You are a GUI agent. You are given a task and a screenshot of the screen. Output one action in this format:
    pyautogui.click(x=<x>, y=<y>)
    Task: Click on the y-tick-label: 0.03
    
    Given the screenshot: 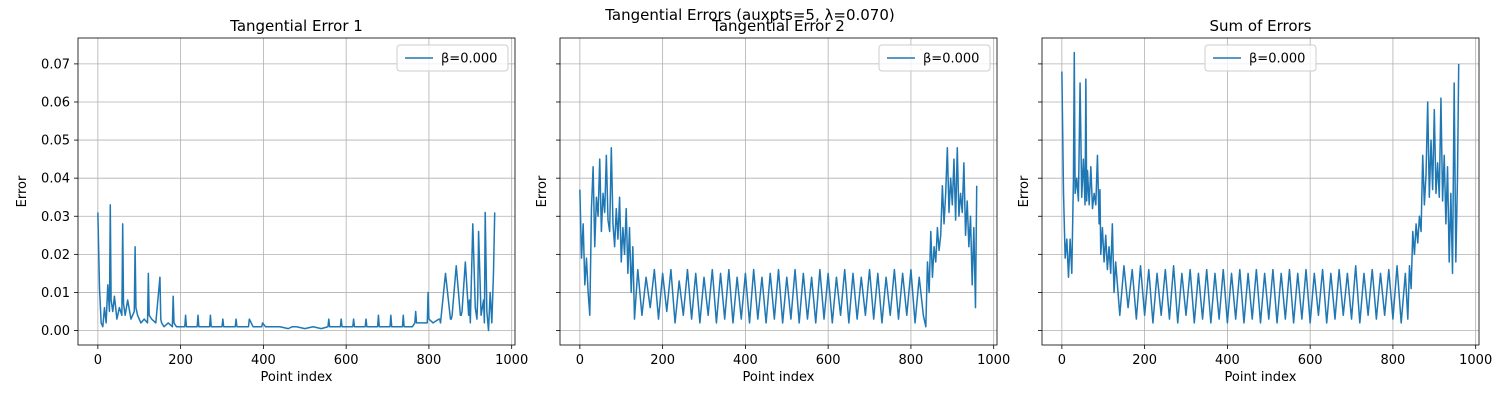 What is the action you would take?
    pyautogui.click(x=55, y=217)
    